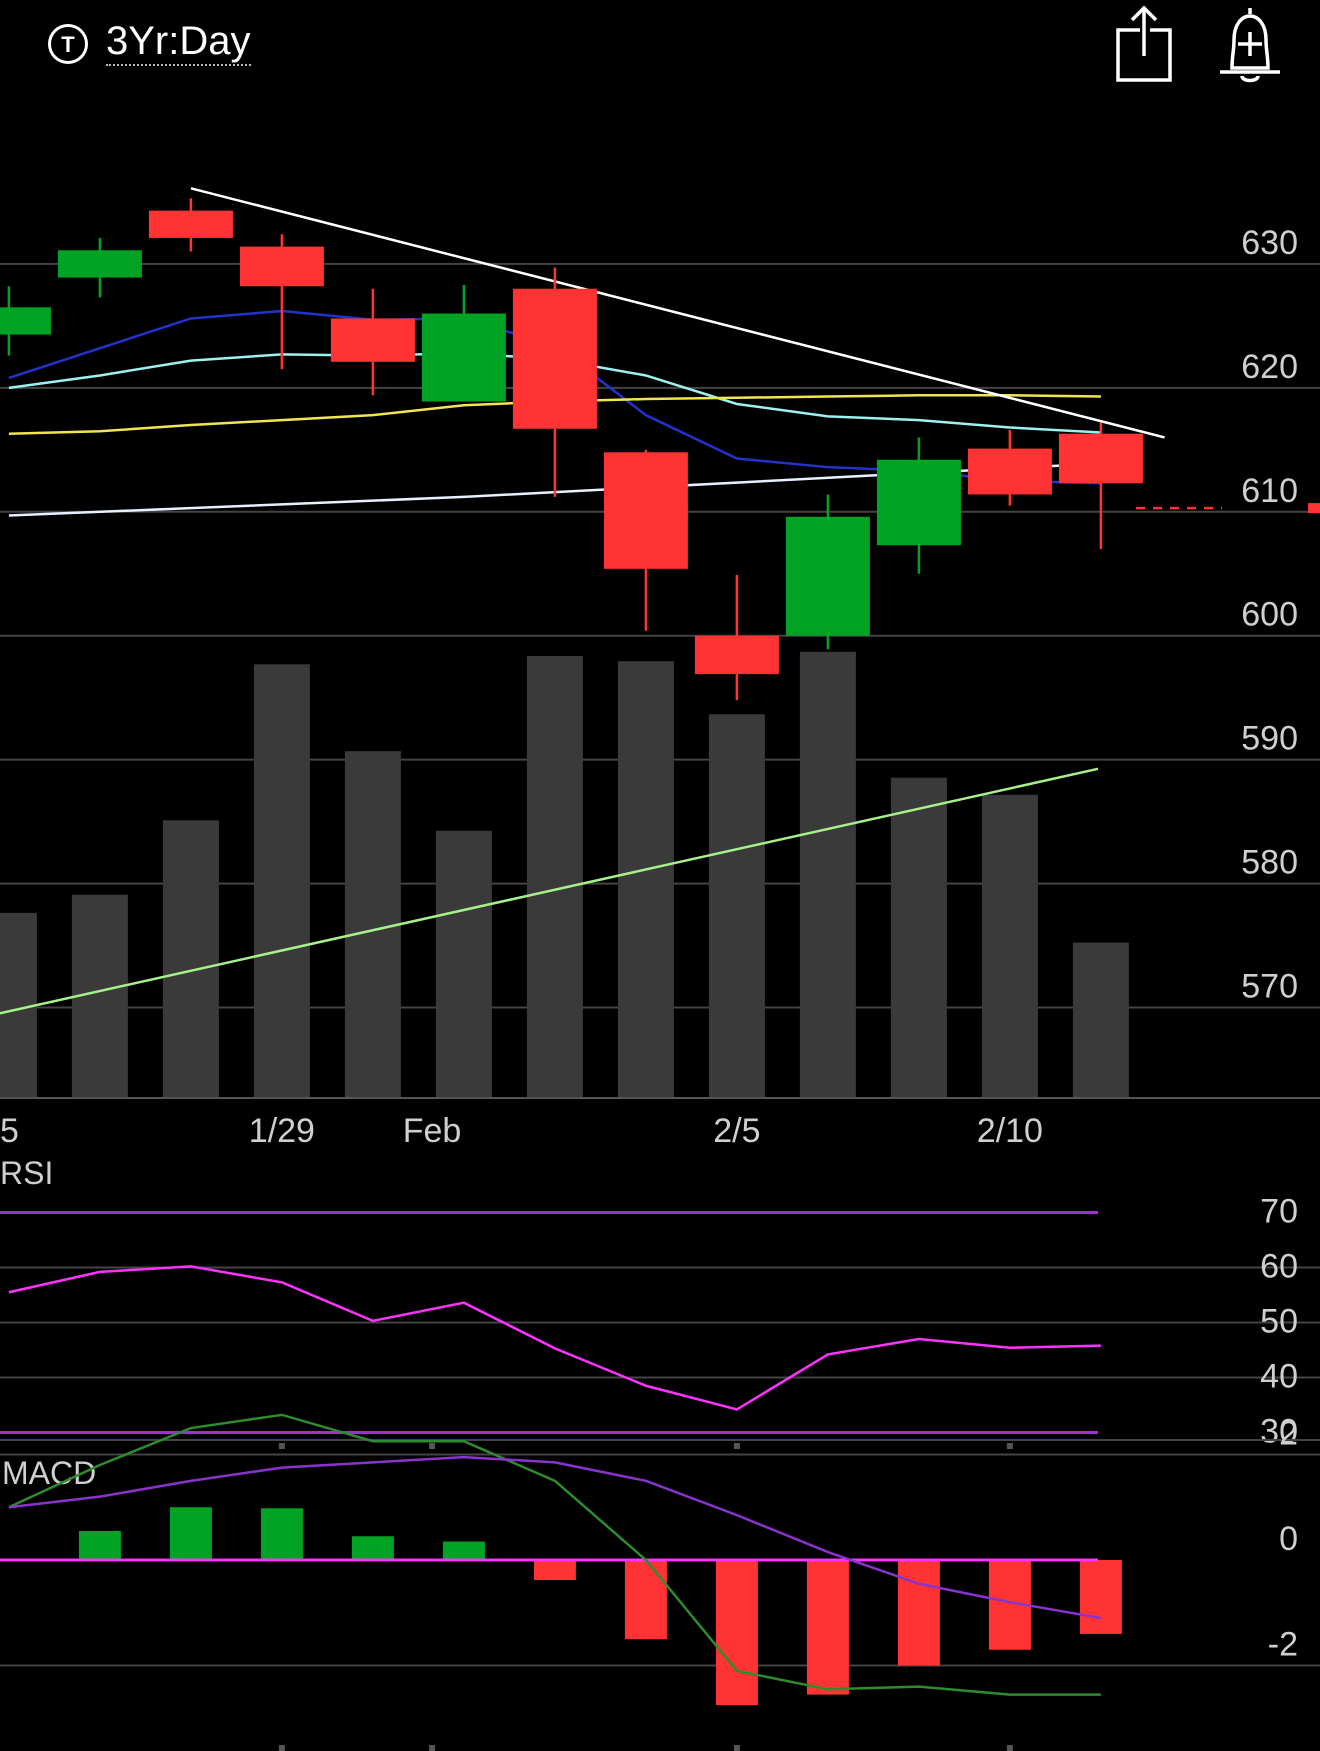 The image size is (1320, 1751). What do you see at coordinates (1144, 43) in the screenshot?
I see `share-icon` at bounding box center [1144, 43].